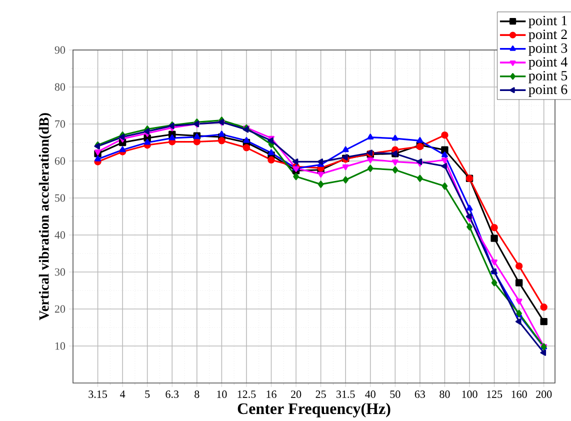 The image size is (571, 421). I want to click on x-tick-label: 4, so click(123, 394).